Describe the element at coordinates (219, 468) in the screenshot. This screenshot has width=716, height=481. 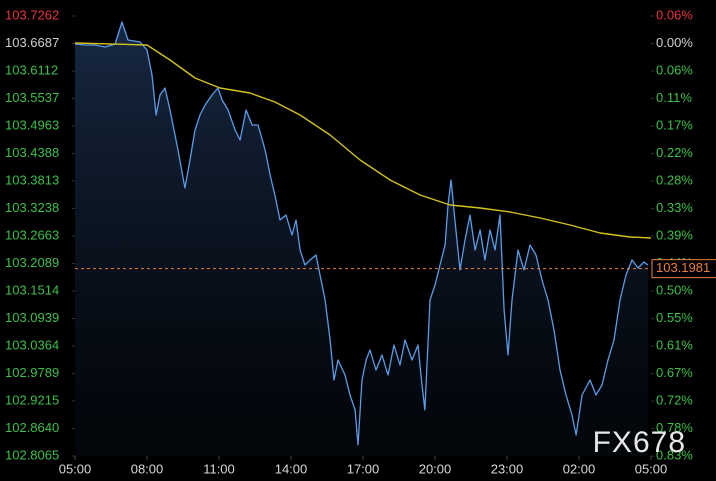
I see `x-tick-label: 11:00` at that location.